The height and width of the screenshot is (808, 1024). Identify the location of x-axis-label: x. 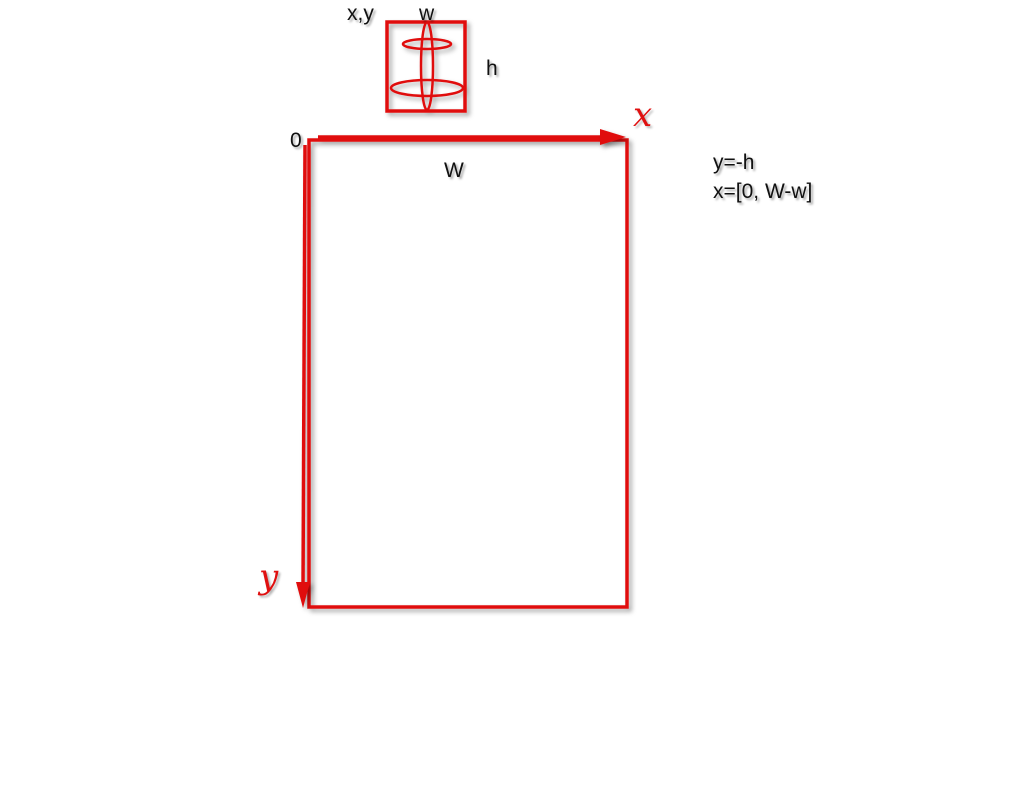
(643, 115).